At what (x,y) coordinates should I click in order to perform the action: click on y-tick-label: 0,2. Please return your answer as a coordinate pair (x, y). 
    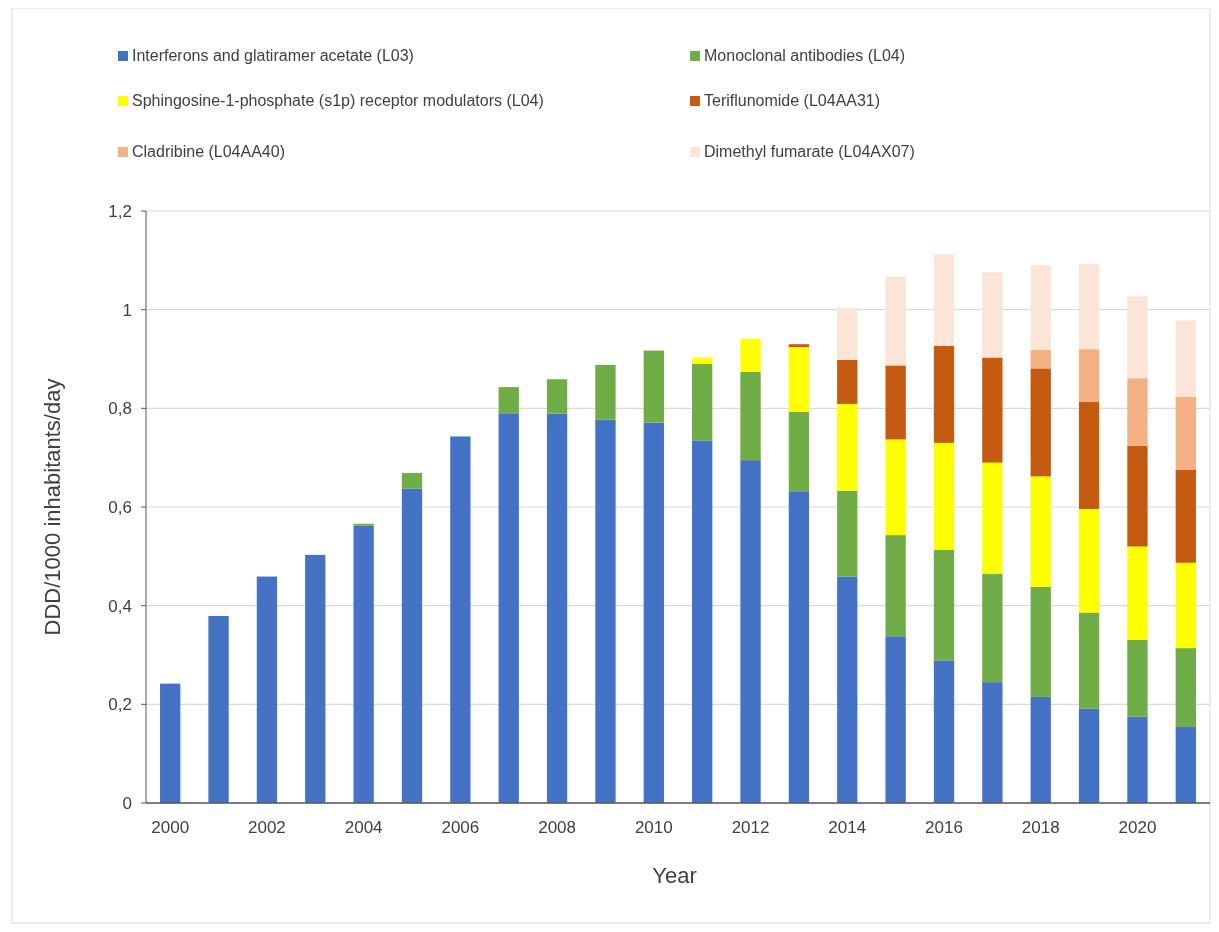
    Looking at the image, I should click on (120, 705).